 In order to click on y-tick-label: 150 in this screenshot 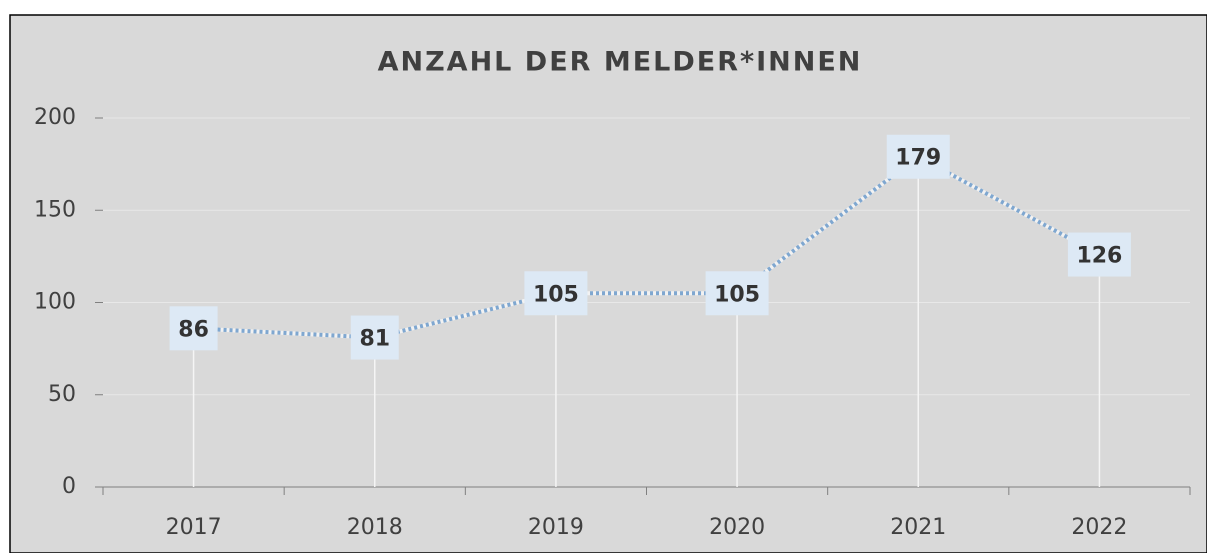, I will do `click(55, 209)`.